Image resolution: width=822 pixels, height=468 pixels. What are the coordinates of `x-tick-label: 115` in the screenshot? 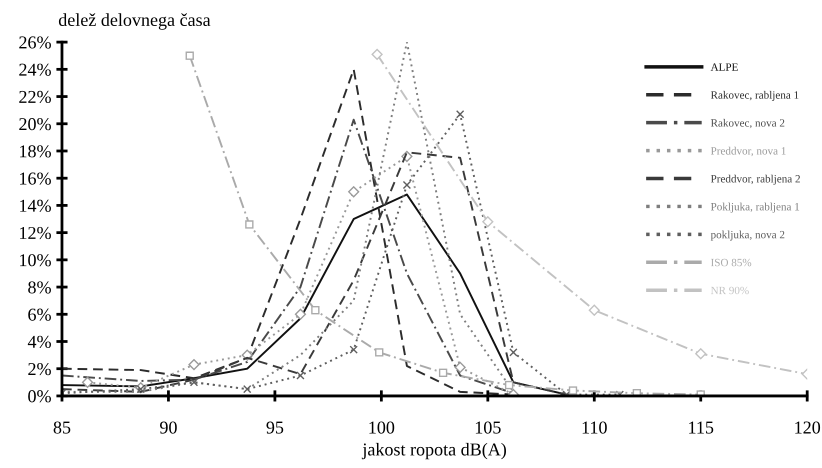 It's located at (701, 428).